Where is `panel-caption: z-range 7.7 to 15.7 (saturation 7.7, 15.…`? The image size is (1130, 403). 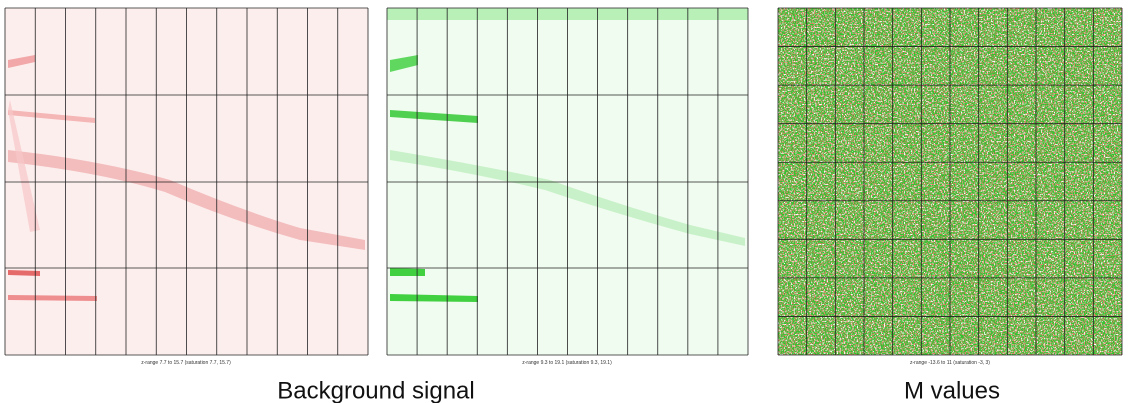
panel-caption: z-range 7.7 to 15.7 (saturation 7.7, 15.… is located at coordinates (186, 363).